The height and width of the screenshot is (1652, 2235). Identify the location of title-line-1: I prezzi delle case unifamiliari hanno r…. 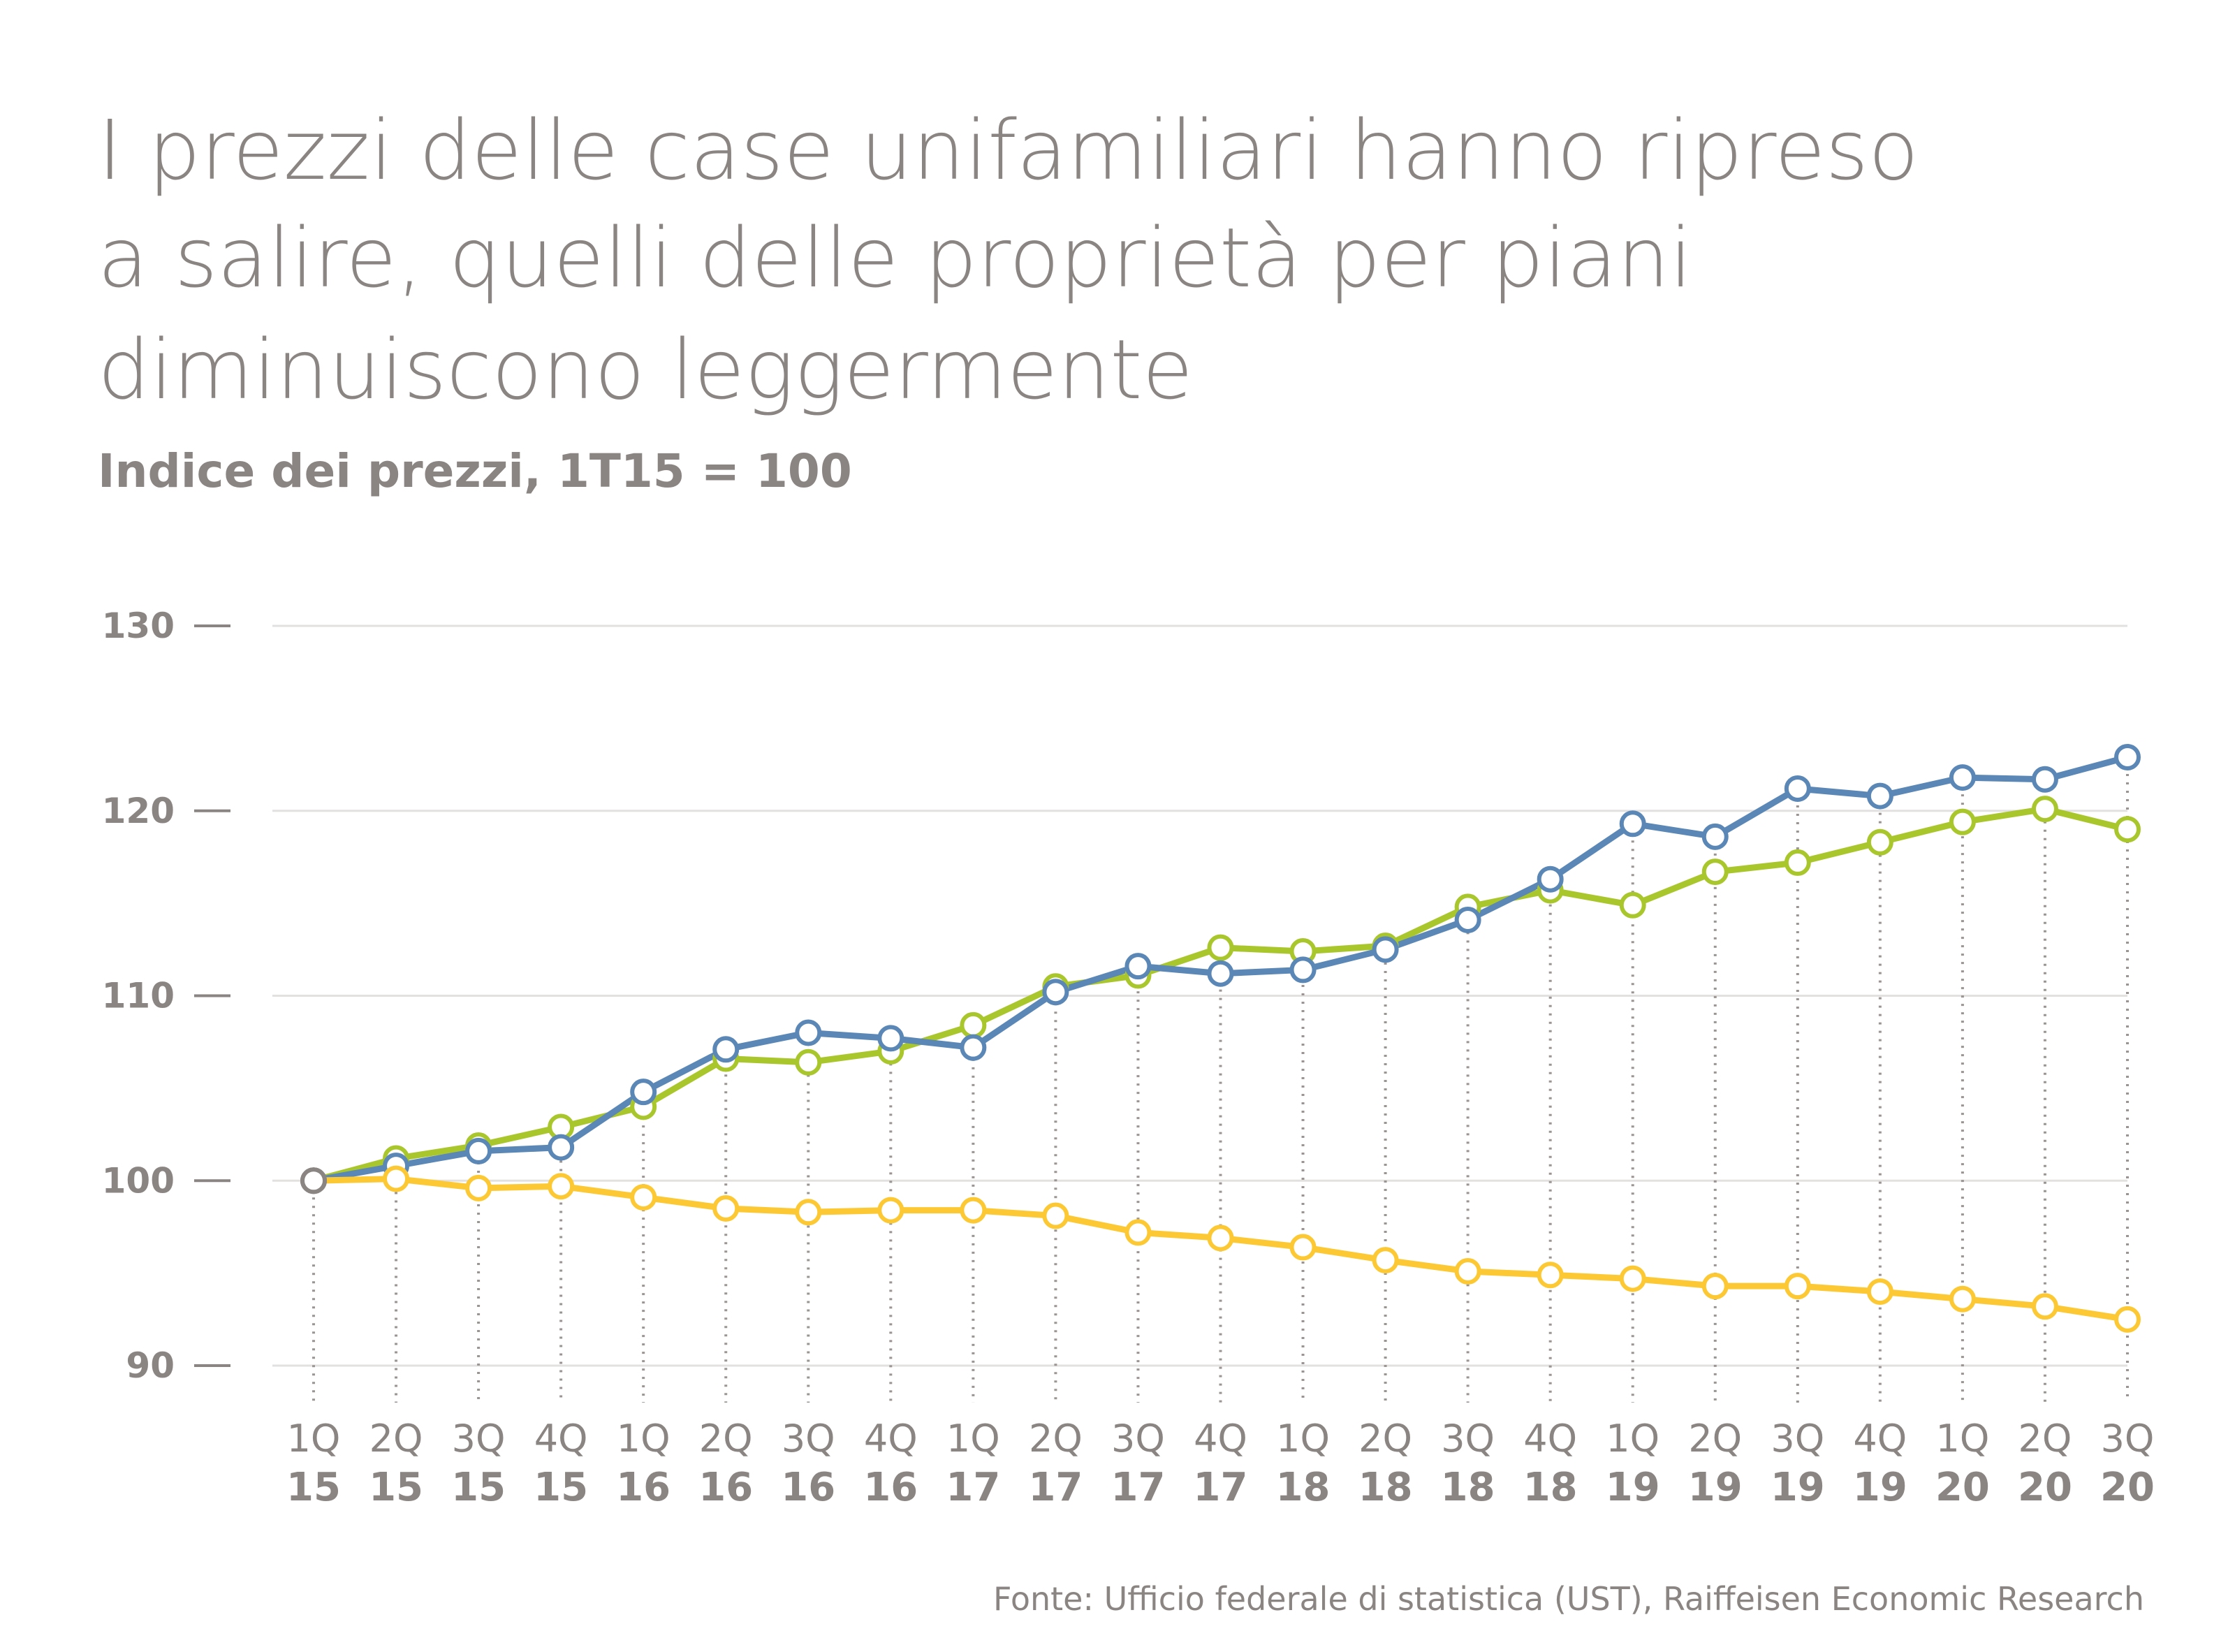
(1009, 150).